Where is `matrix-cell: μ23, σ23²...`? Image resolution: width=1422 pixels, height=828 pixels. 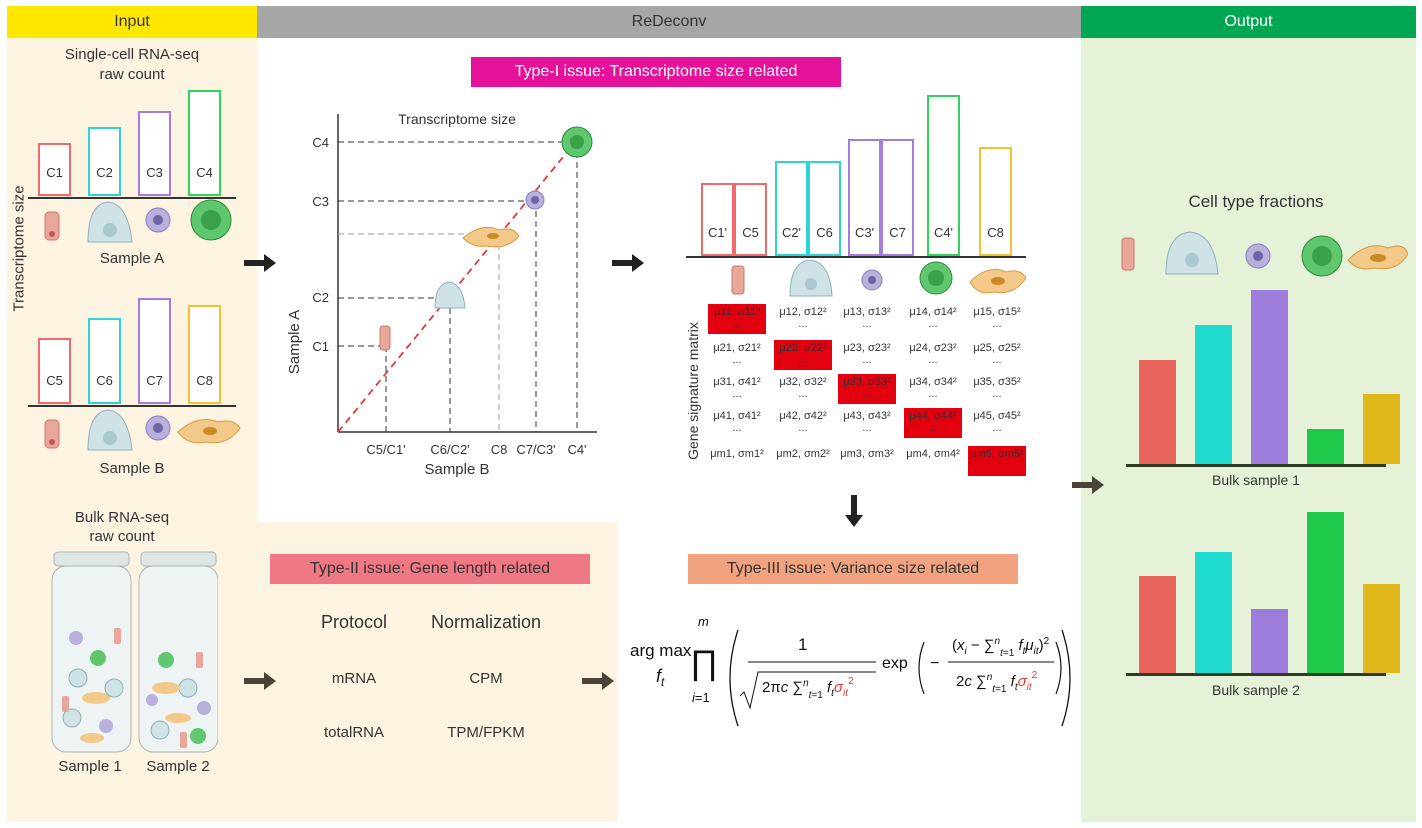 matrix-cell: μ23, σ23²... is located at coordinates (867, 355).